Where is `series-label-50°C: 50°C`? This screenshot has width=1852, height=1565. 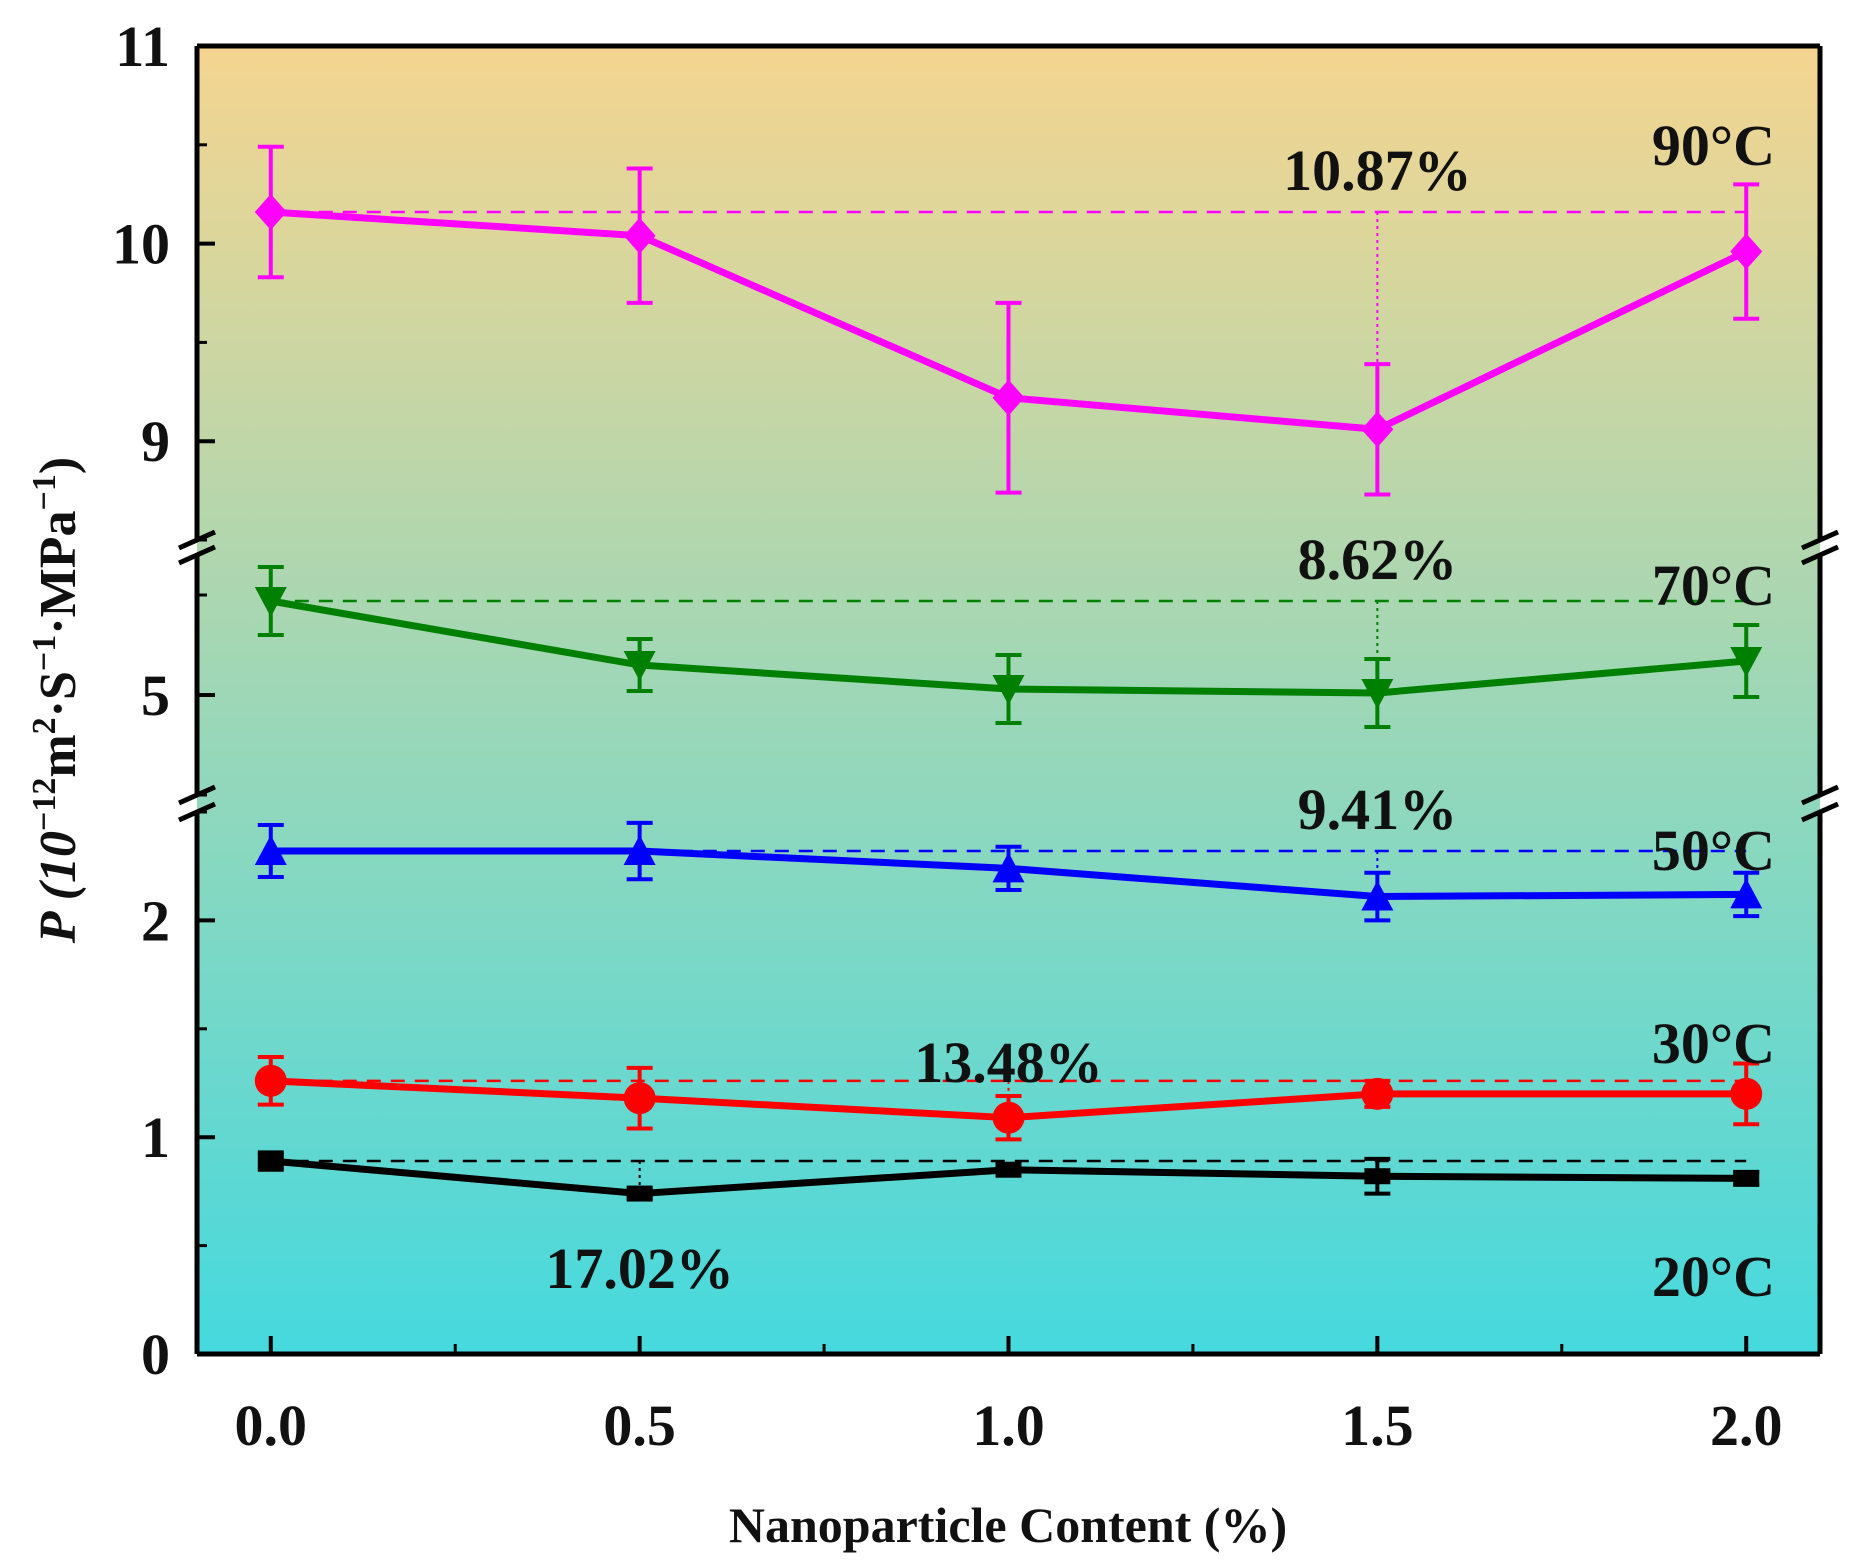 series-label-50°C: 50°C is located at coordinates (1713, 850).